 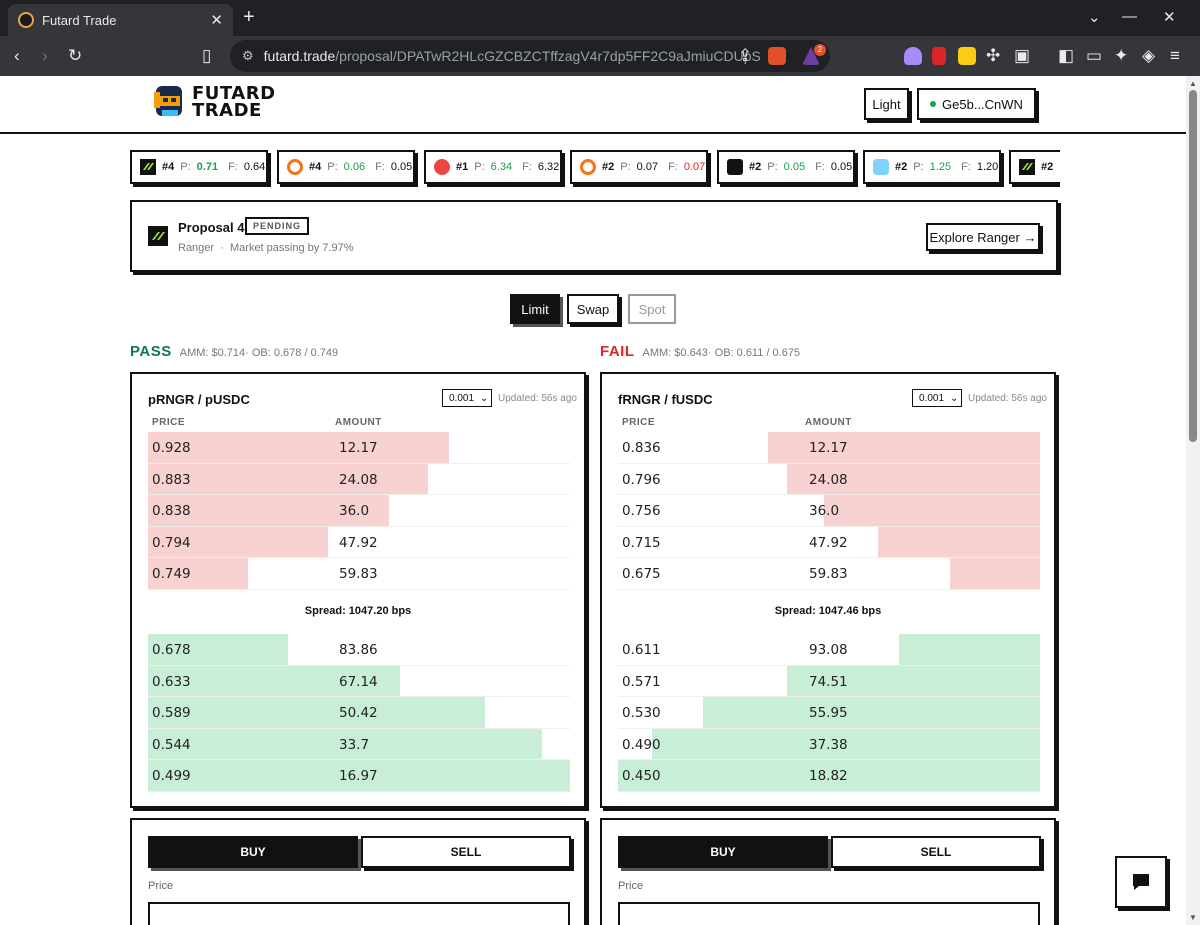 I want to click on wallet-icon: ▭, so click(x=1094, y=55).